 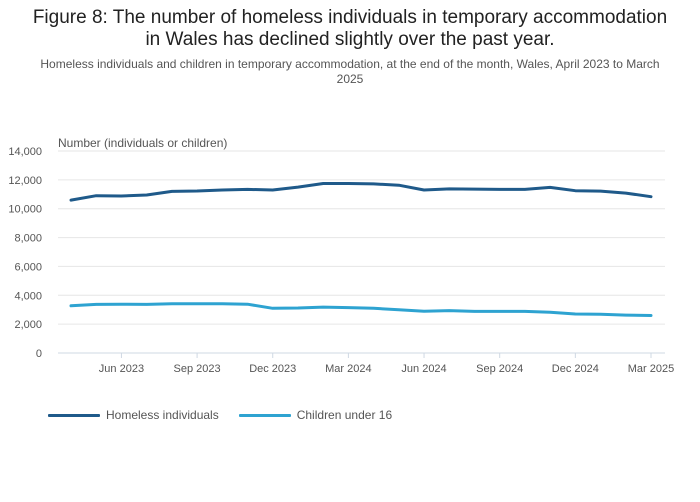 What do you see at coordinates (361, 192) in the screenshot?
I see `series-line-homeless-individuals` at bounding box center [361, 192].